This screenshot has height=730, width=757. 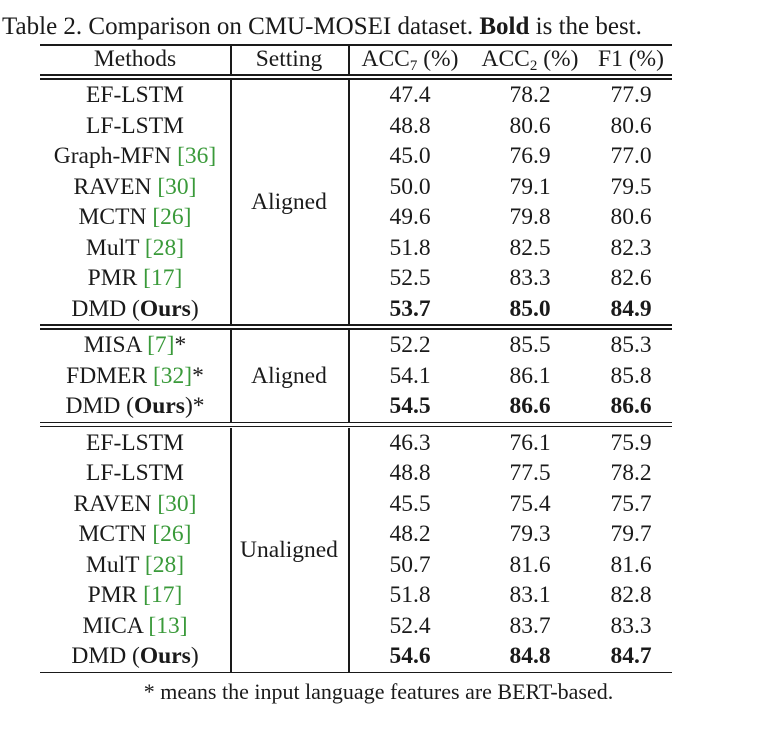 What do you see at coordinates (410, 406) in the screenshot?
I see `acc7-value: 54.5` at bounding box center [410, 406].